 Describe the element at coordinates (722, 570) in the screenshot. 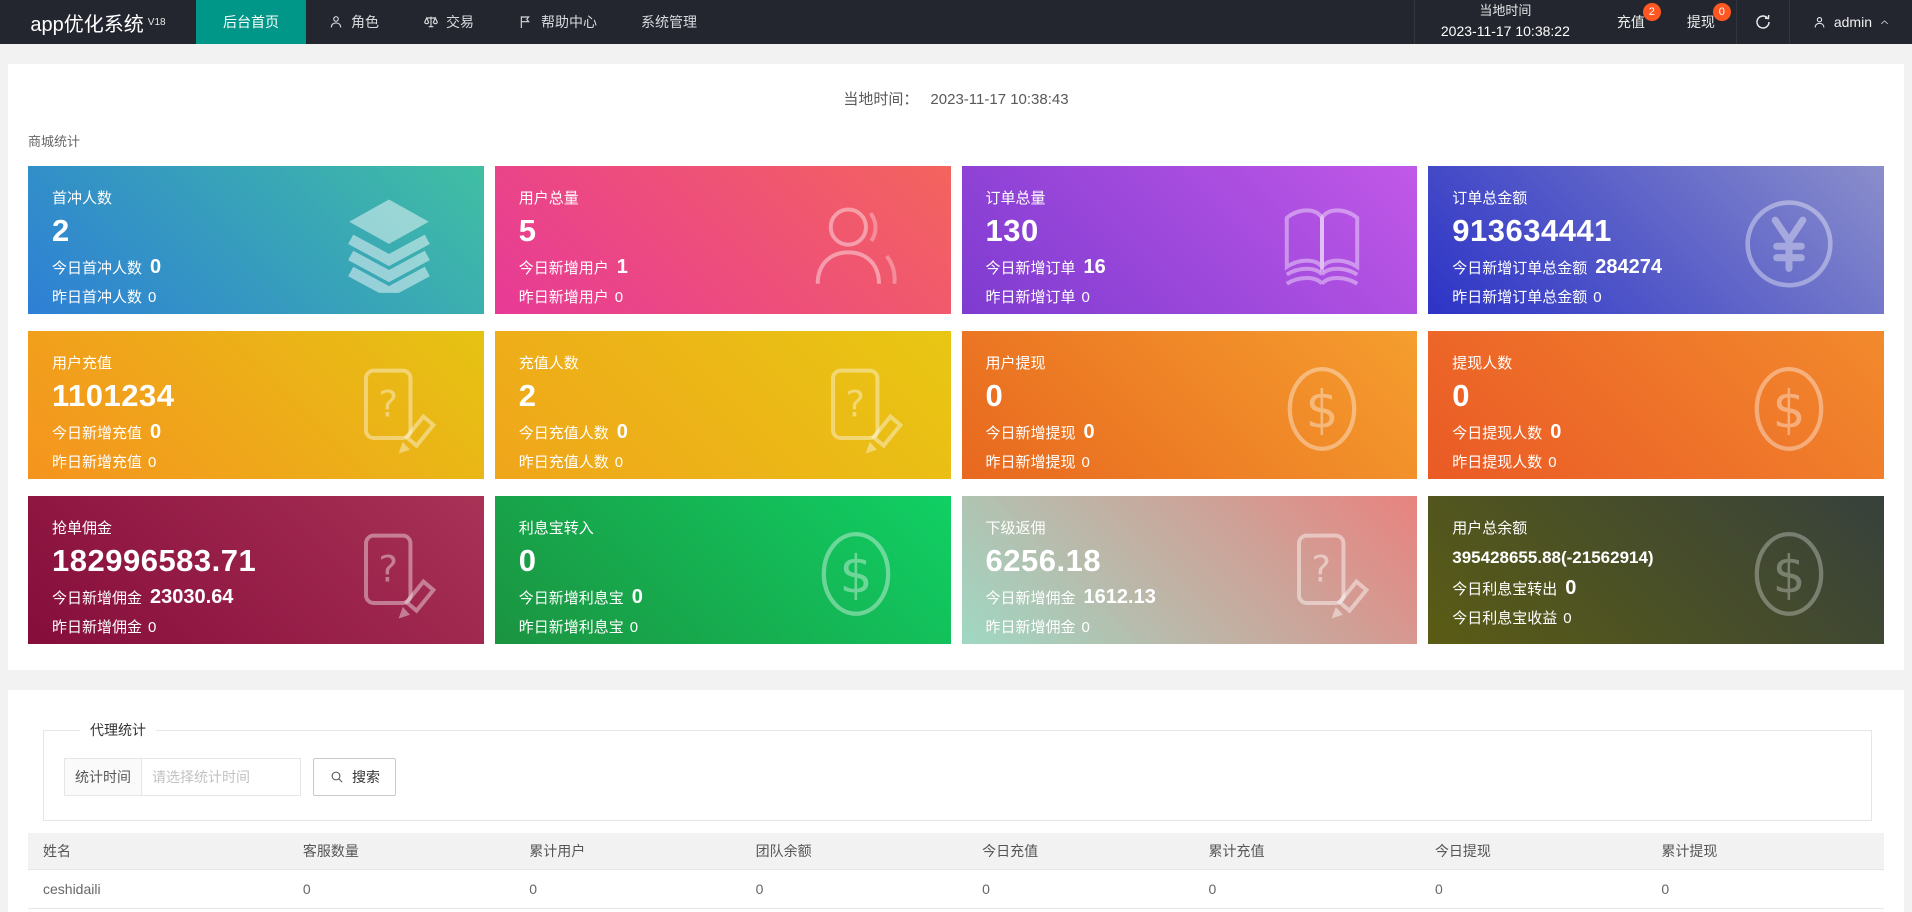

I see `stat-card-interest-in: 利息宝转入 0 今日新增利息宝 0 昨日新增利息宝 0 $` at that location.